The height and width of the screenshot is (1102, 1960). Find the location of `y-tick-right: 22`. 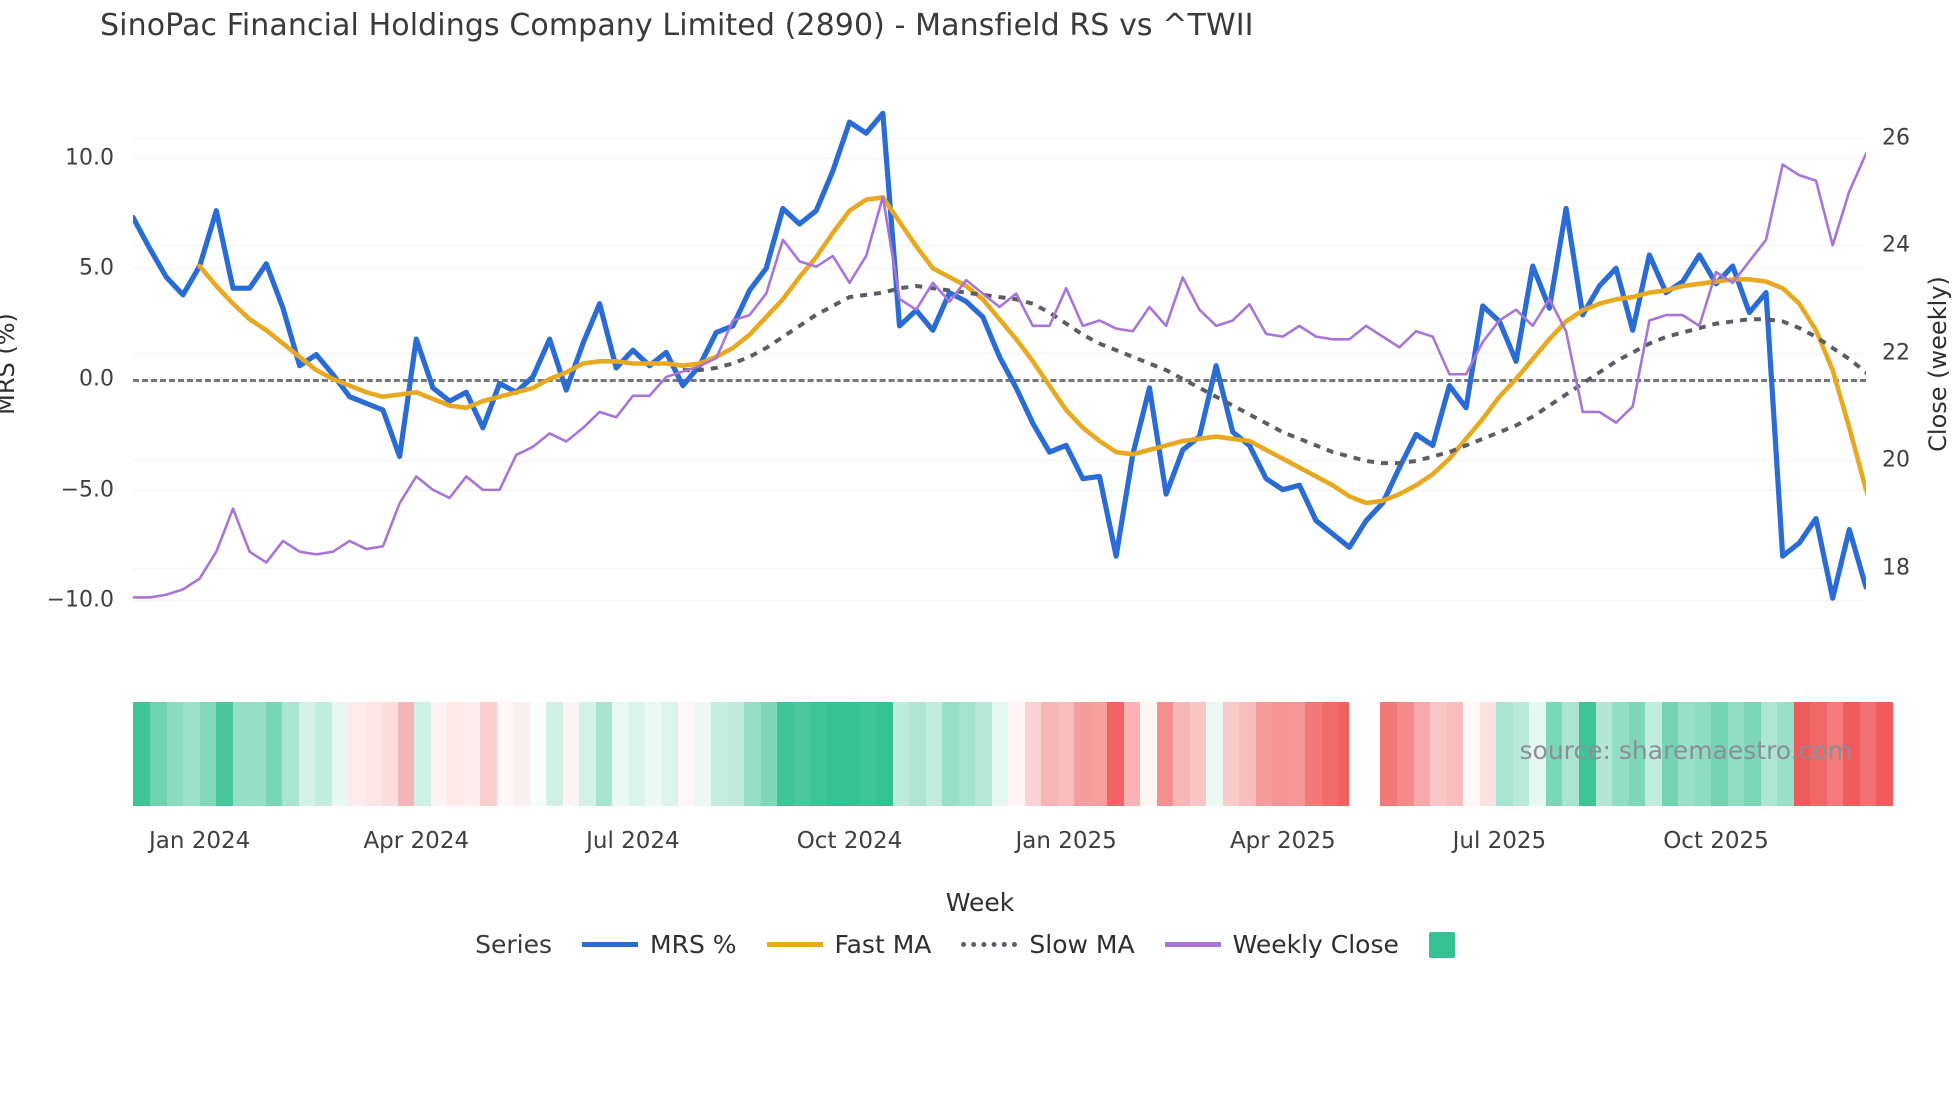

y-tick-right: 22 is located at coordinates (1896, 353).